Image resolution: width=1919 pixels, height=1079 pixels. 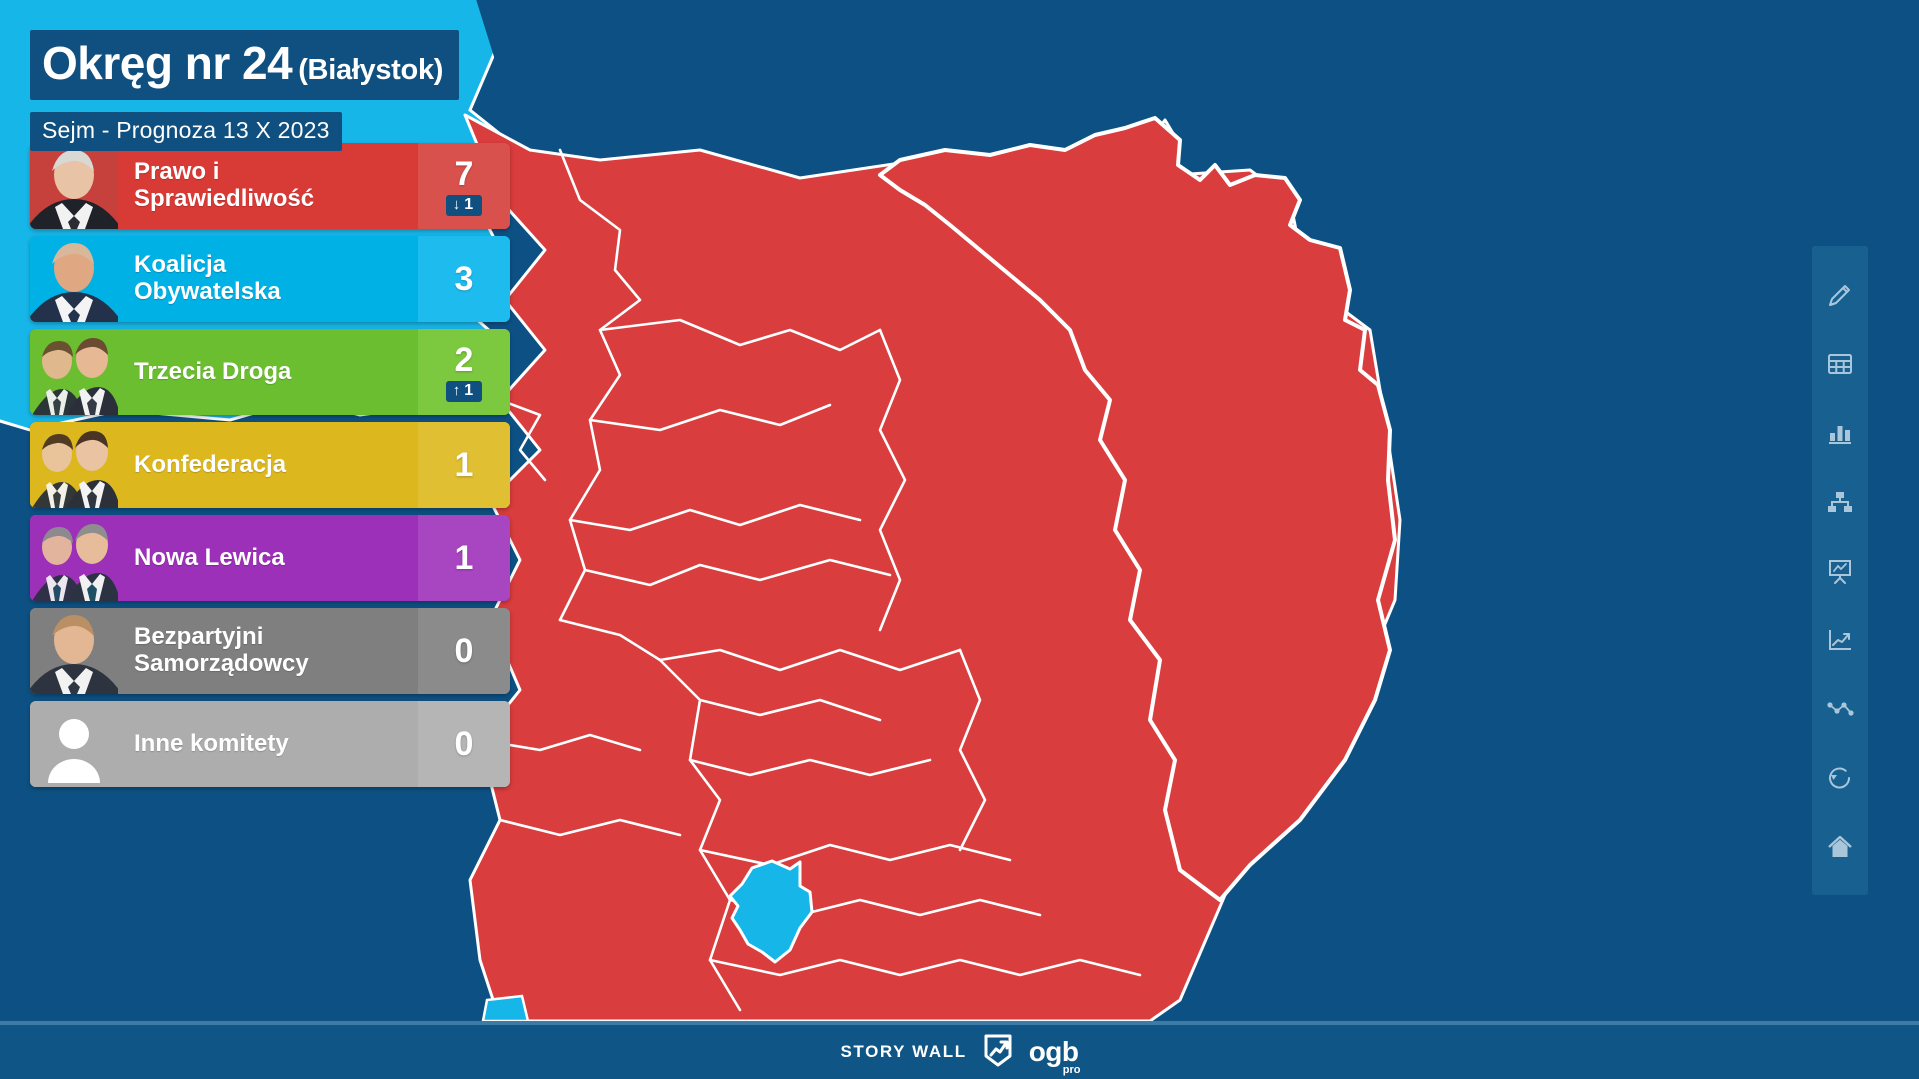 I want to click on toolbar-button-scatter-line, so click(x=1840, y=708).